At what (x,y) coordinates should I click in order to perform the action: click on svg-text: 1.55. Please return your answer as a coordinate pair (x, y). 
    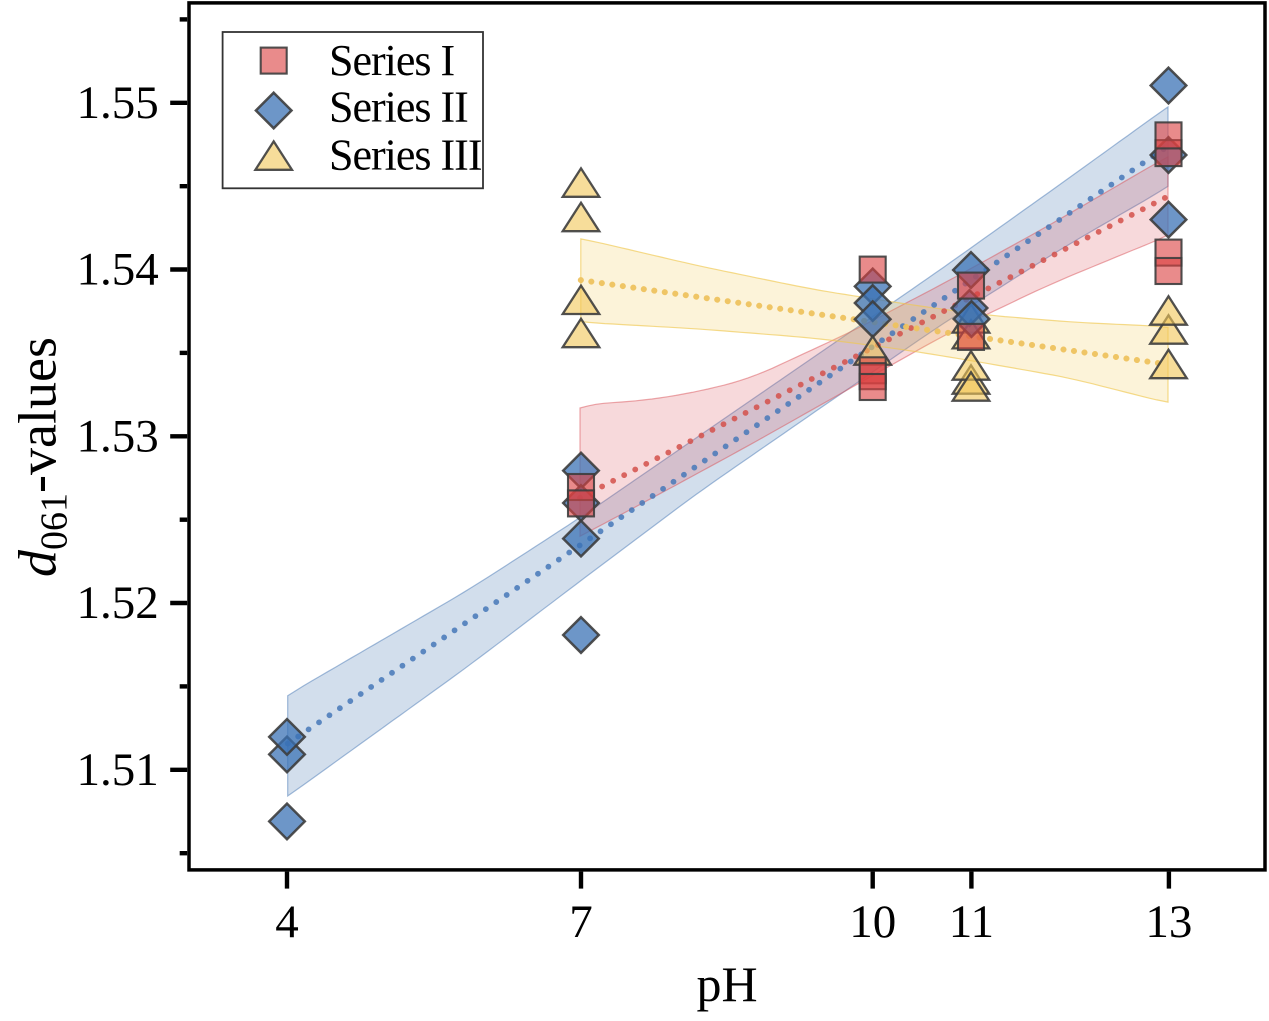
    Looking at the image, I should click on (118, 103).